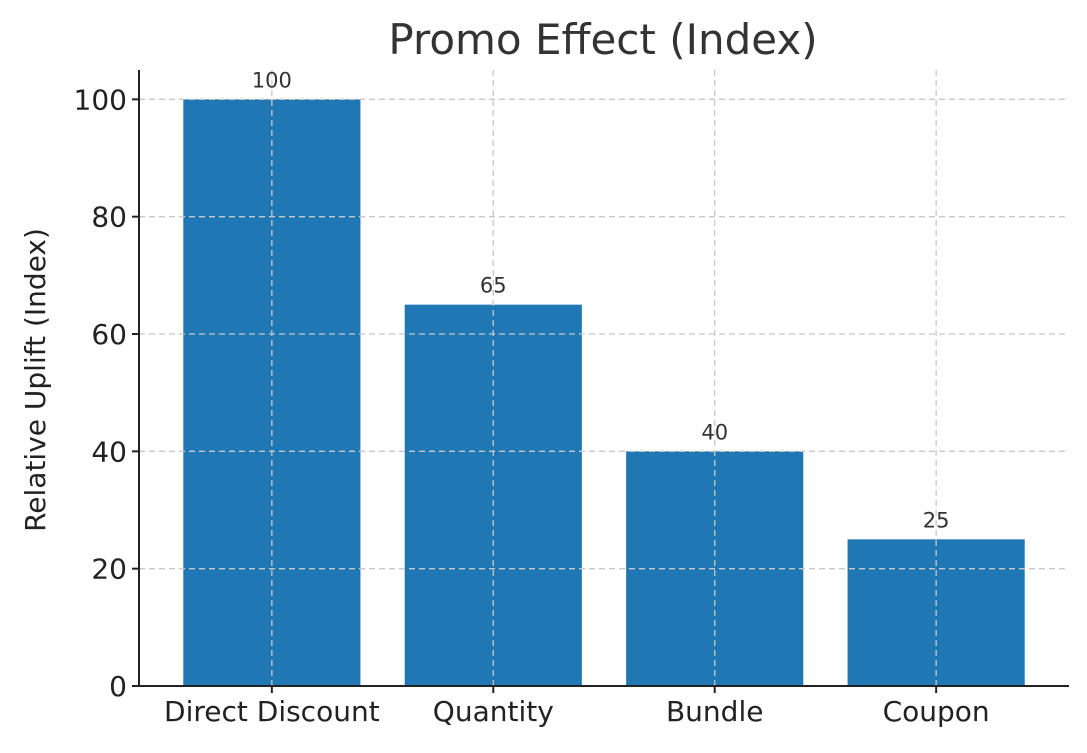 The width and height of the screenshot is (1087, 753). What do you see at coordinates (577, 707) in the screenshot?
I see `x-axis-ticks: Direct Discount Quantity Bundle Coupon` at bounding box center [577, 707].